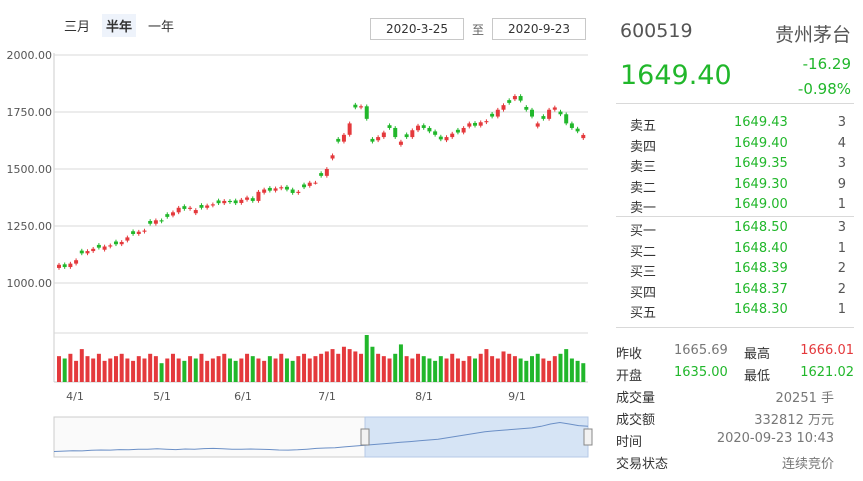 The height and width of the screenshot is (481, 863). What do you see at coordinates (841, 143) in the screenshot?
I see `sell-volume: 4` at bounding box center [841, 143].